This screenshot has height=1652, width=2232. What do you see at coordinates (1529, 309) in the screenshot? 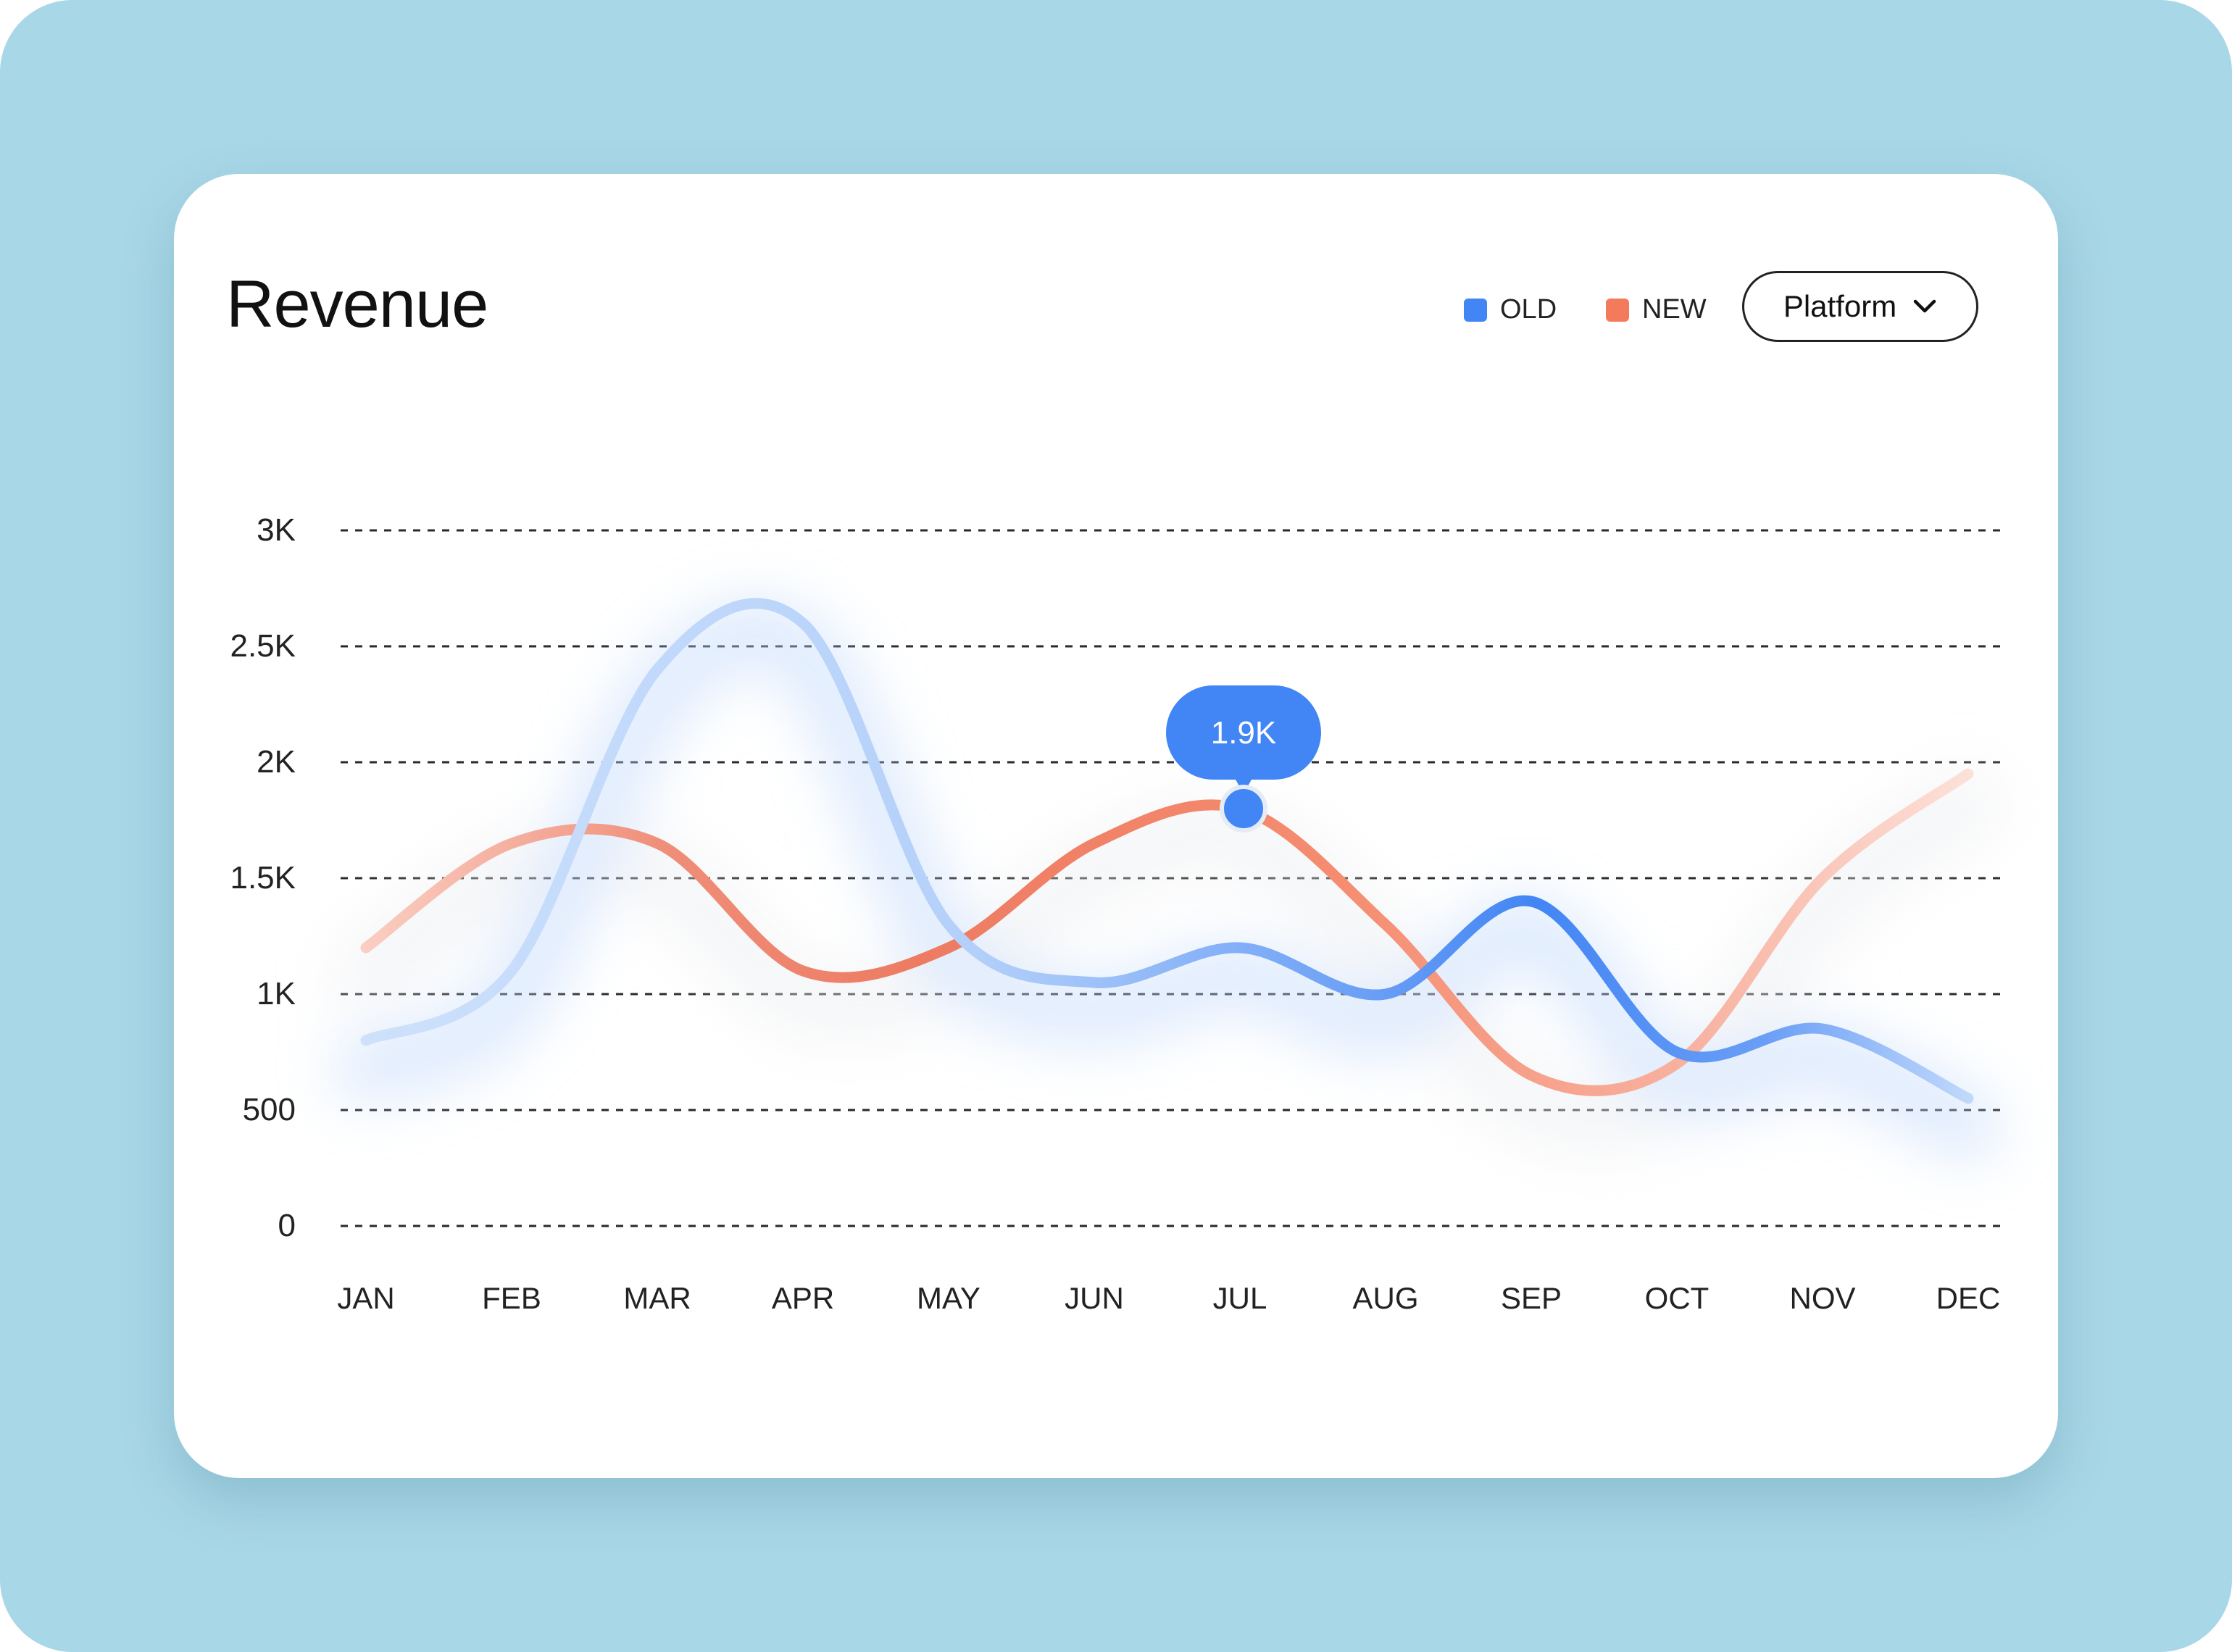
I see `legend-label-old: OLD` at bounding box center [1529, 309].